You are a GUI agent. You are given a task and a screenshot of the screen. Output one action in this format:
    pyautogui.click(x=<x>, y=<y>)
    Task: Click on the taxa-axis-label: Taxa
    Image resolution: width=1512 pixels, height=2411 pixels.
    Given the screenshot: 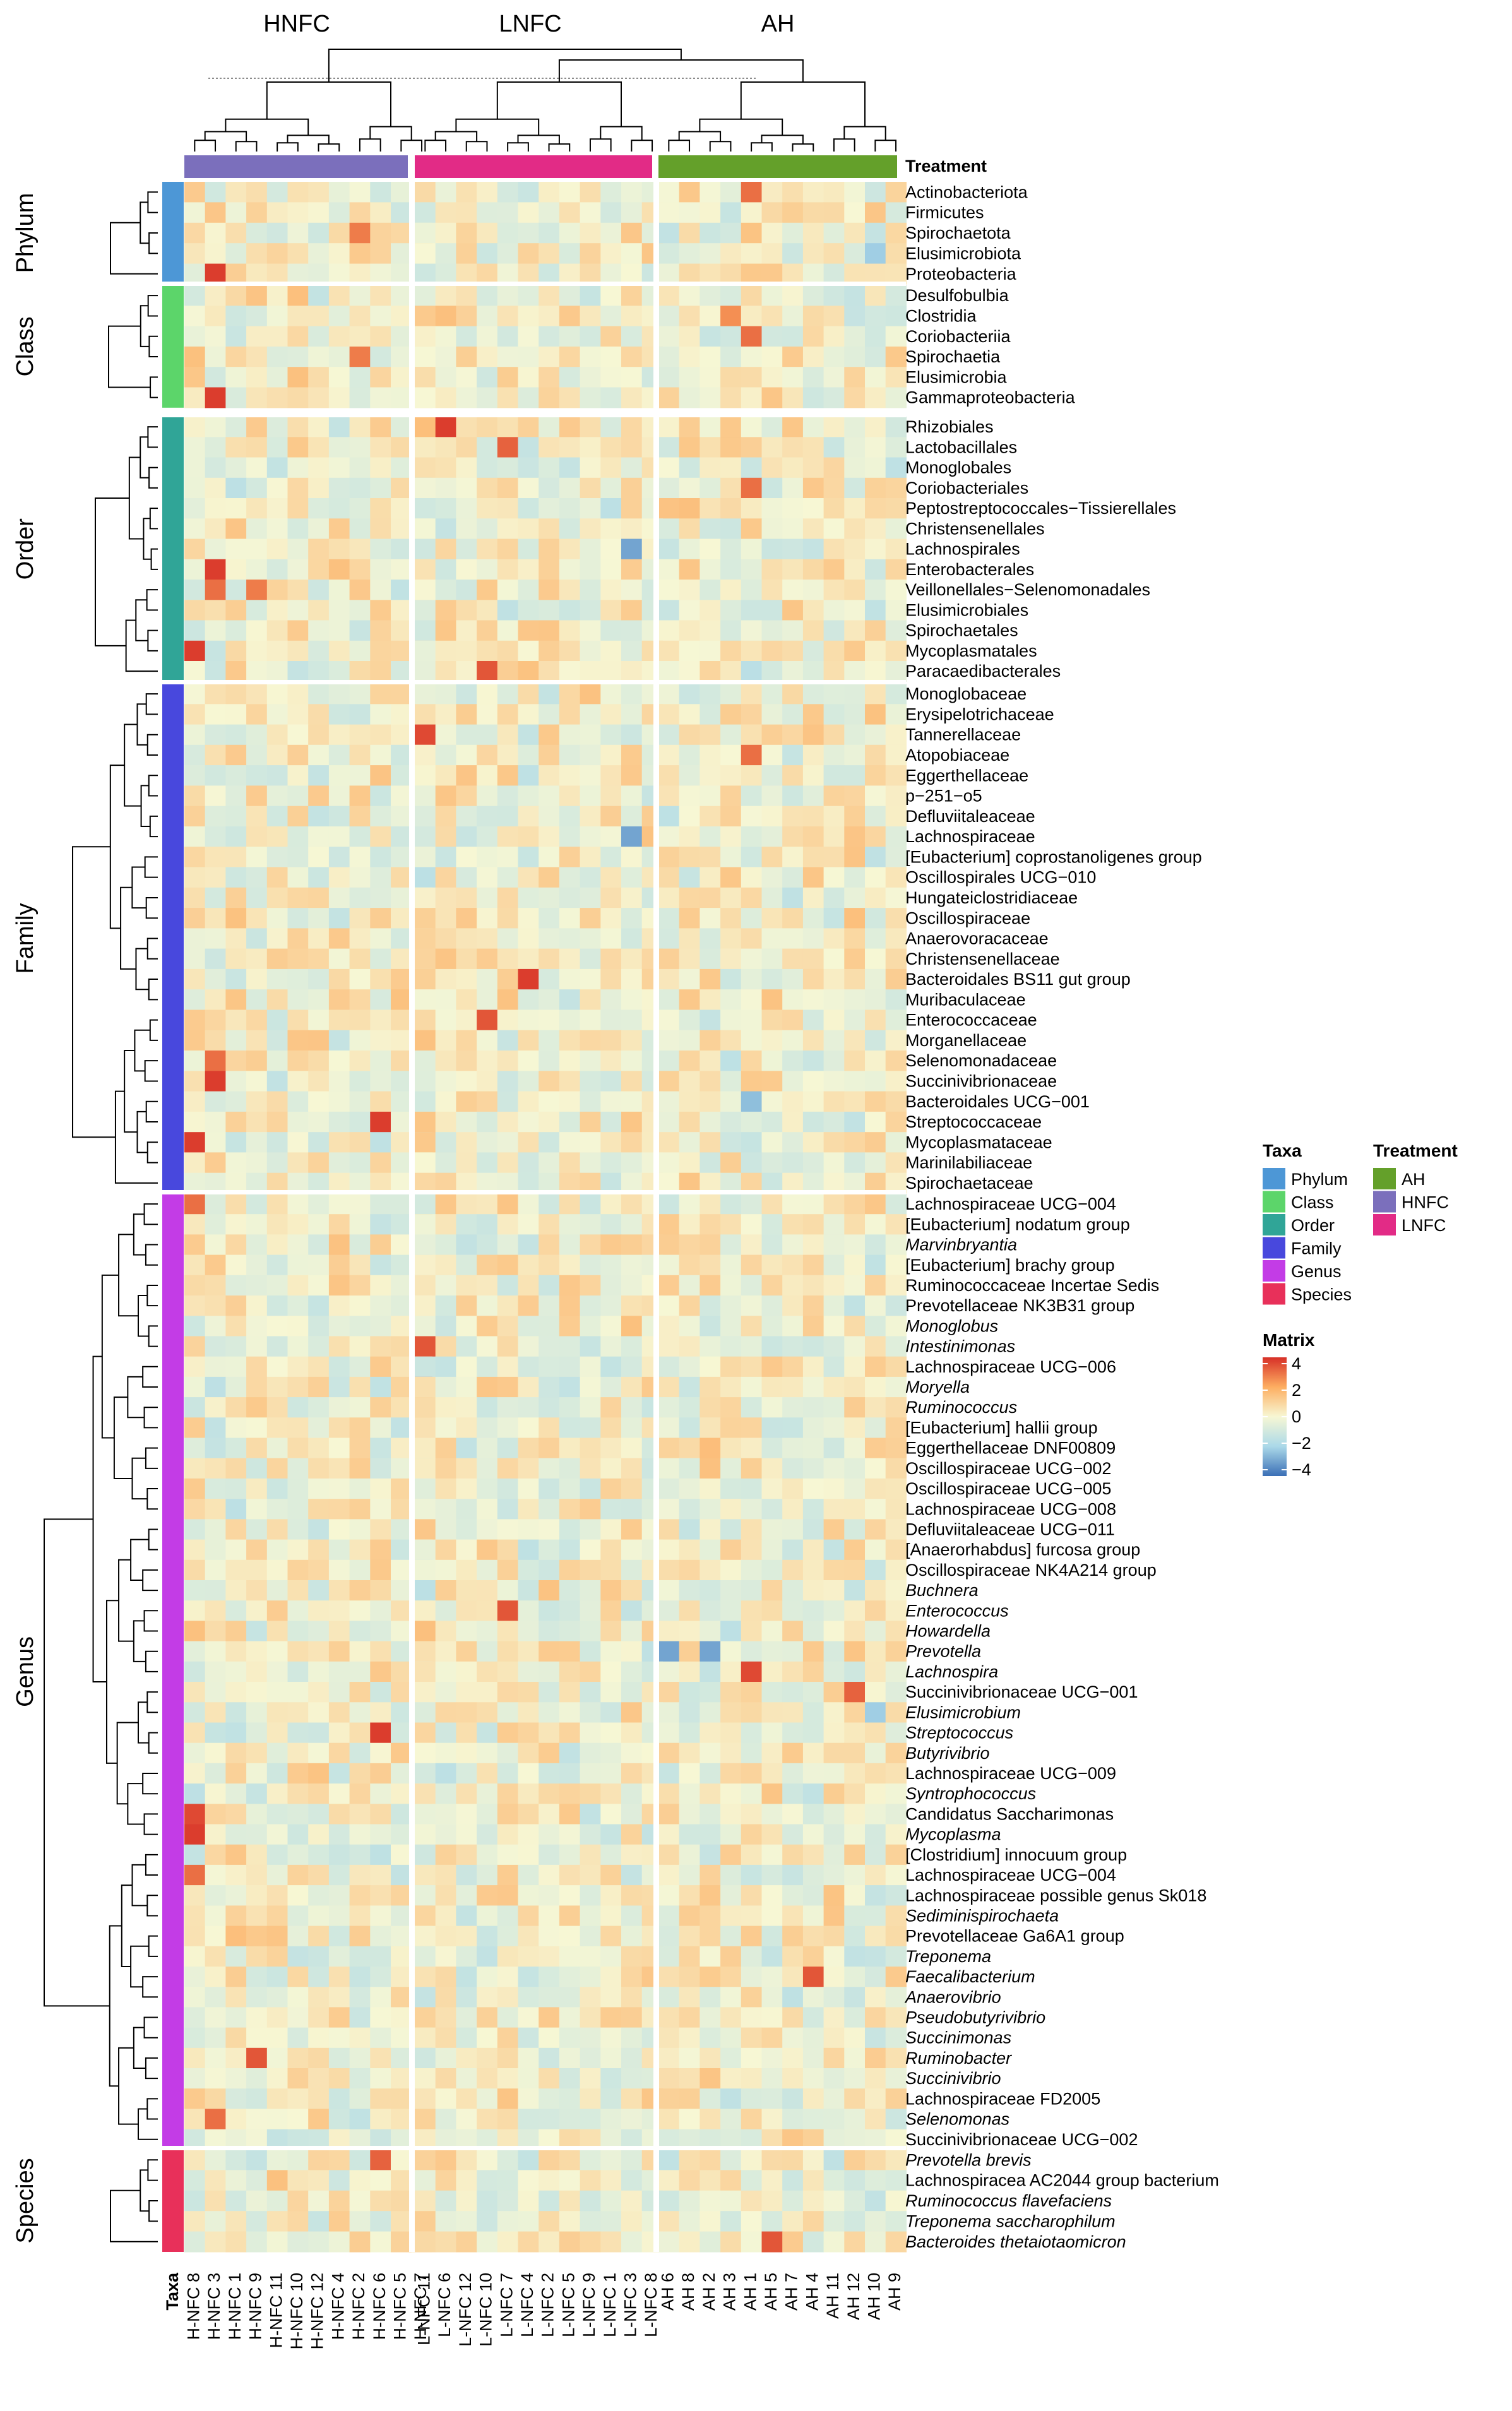 What is the action you would take?
    pyautogui.click(x=172, y=2291)
    